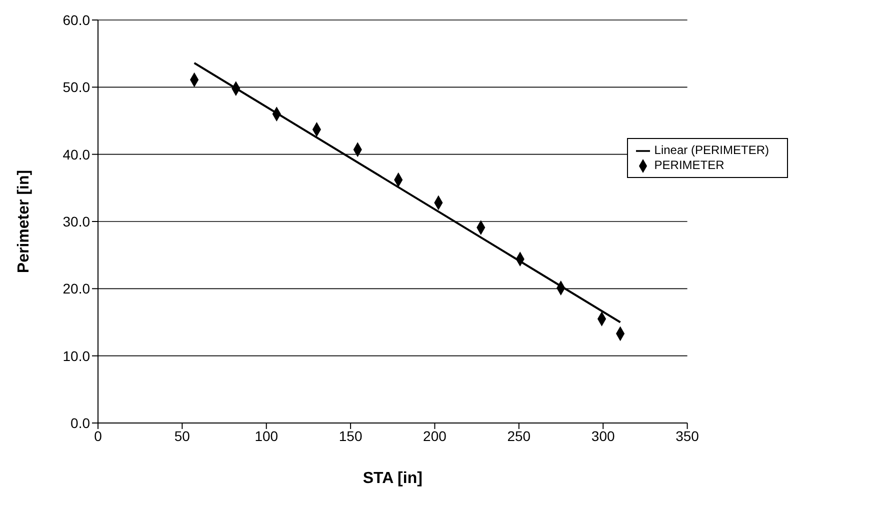 This screenshot has height=521, width=877. Describe the element at coordinates (350, 436) in the screenshot. I see `x-tick-label: 150` at that location.